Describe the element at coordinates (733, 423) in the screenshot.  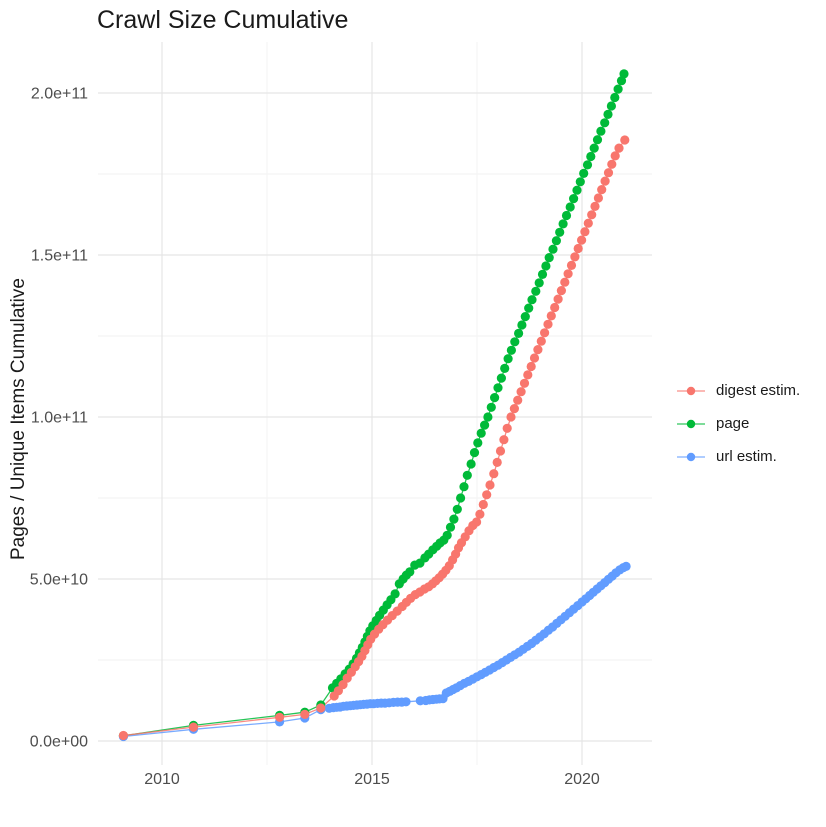
I see `legend-label-page: page` at that location.